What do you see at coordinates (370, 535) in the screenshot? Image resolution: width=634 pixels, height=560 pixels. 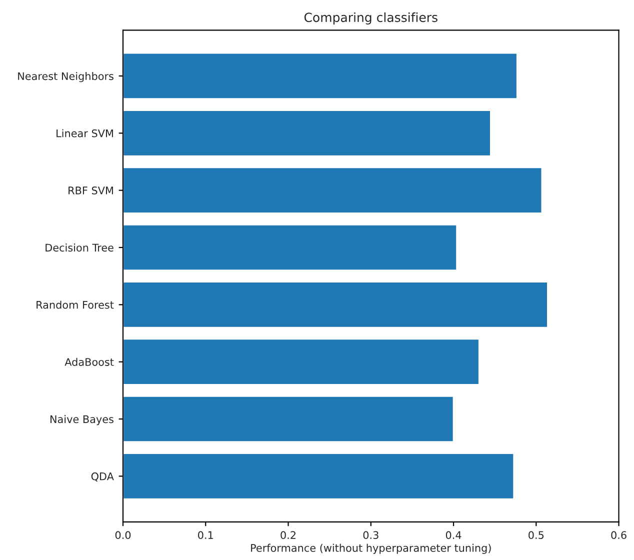 I see `x-tick-label: 0.3` at bounding box center [370, 535].